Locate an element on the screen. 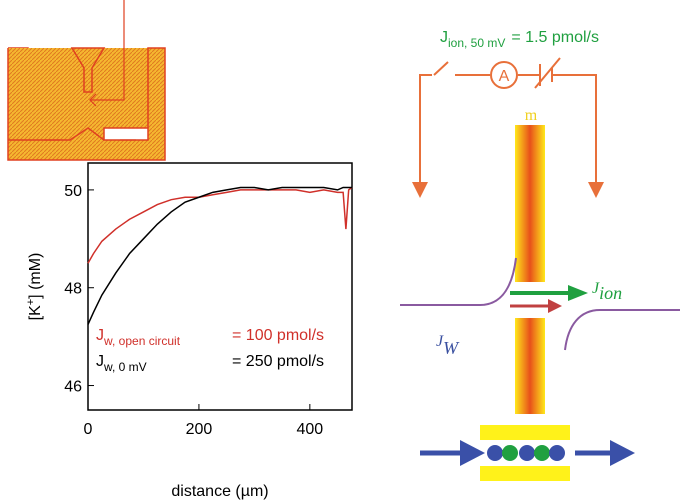 The height and width of the screenshot is (501, 685). annotation: Jw, 0 mV is located at coordinates (121, 363).